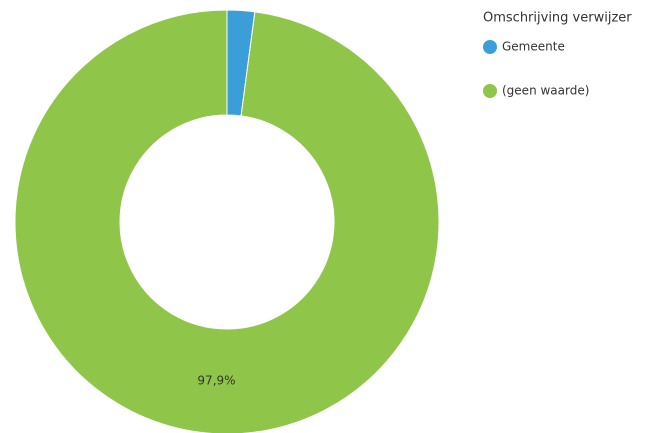 The image size is (654, 433). I want to click on legend-label: Gemeente, so click(533, 47).